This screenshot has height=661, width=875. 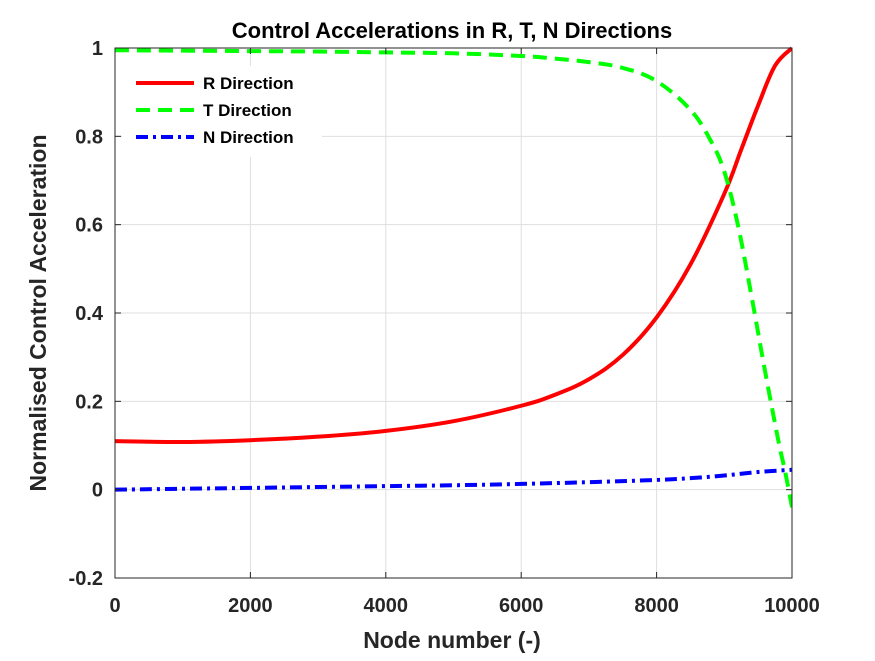 I want to click on y-tick-label: 0.8, so click(x=89, y=137).